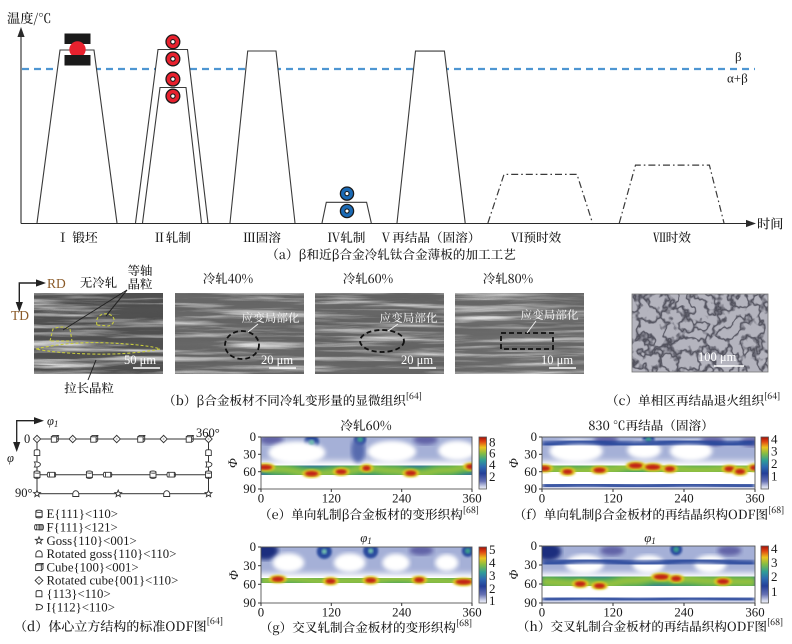 The width and height of the screenshot is (792, 644). I want to click on svg-text: I{112}<110>, so click(81, 607).